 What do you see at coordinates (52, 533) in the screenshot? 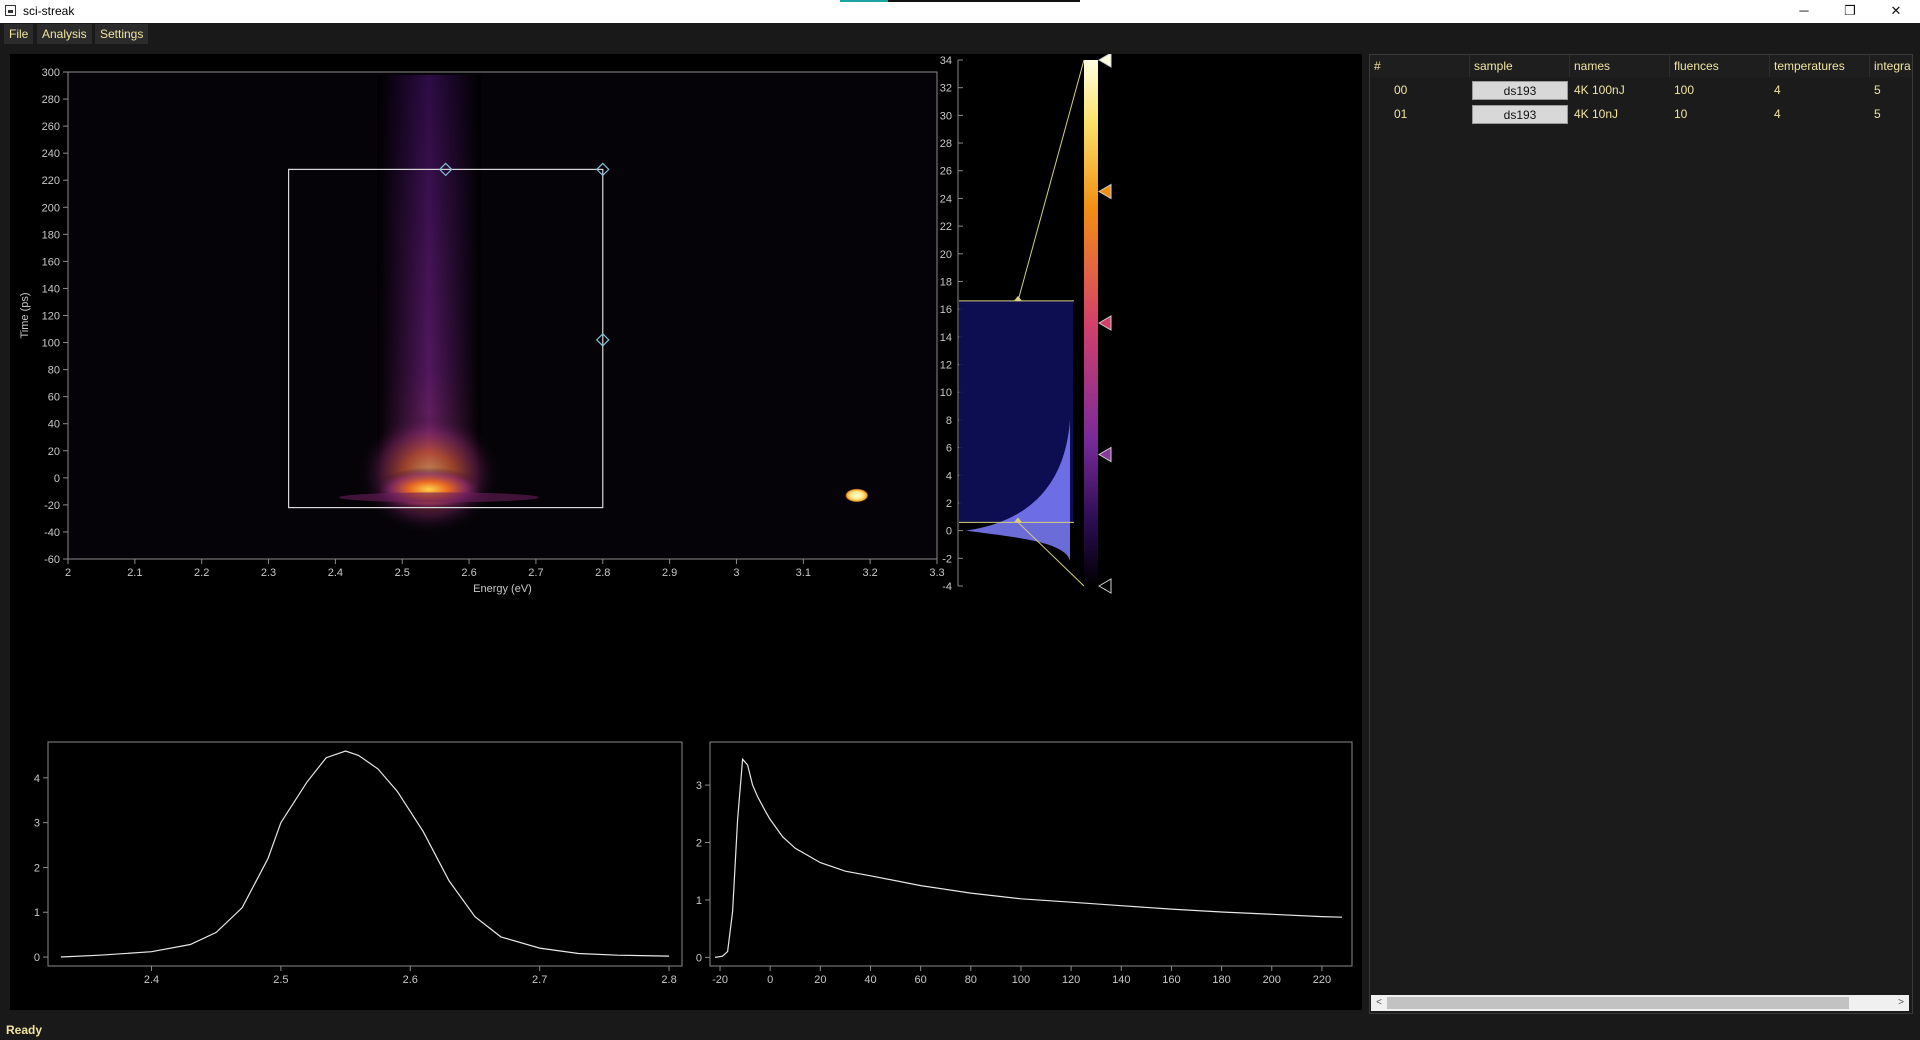
I see `y-tick-label: -40` at bounding box center [52, 533].